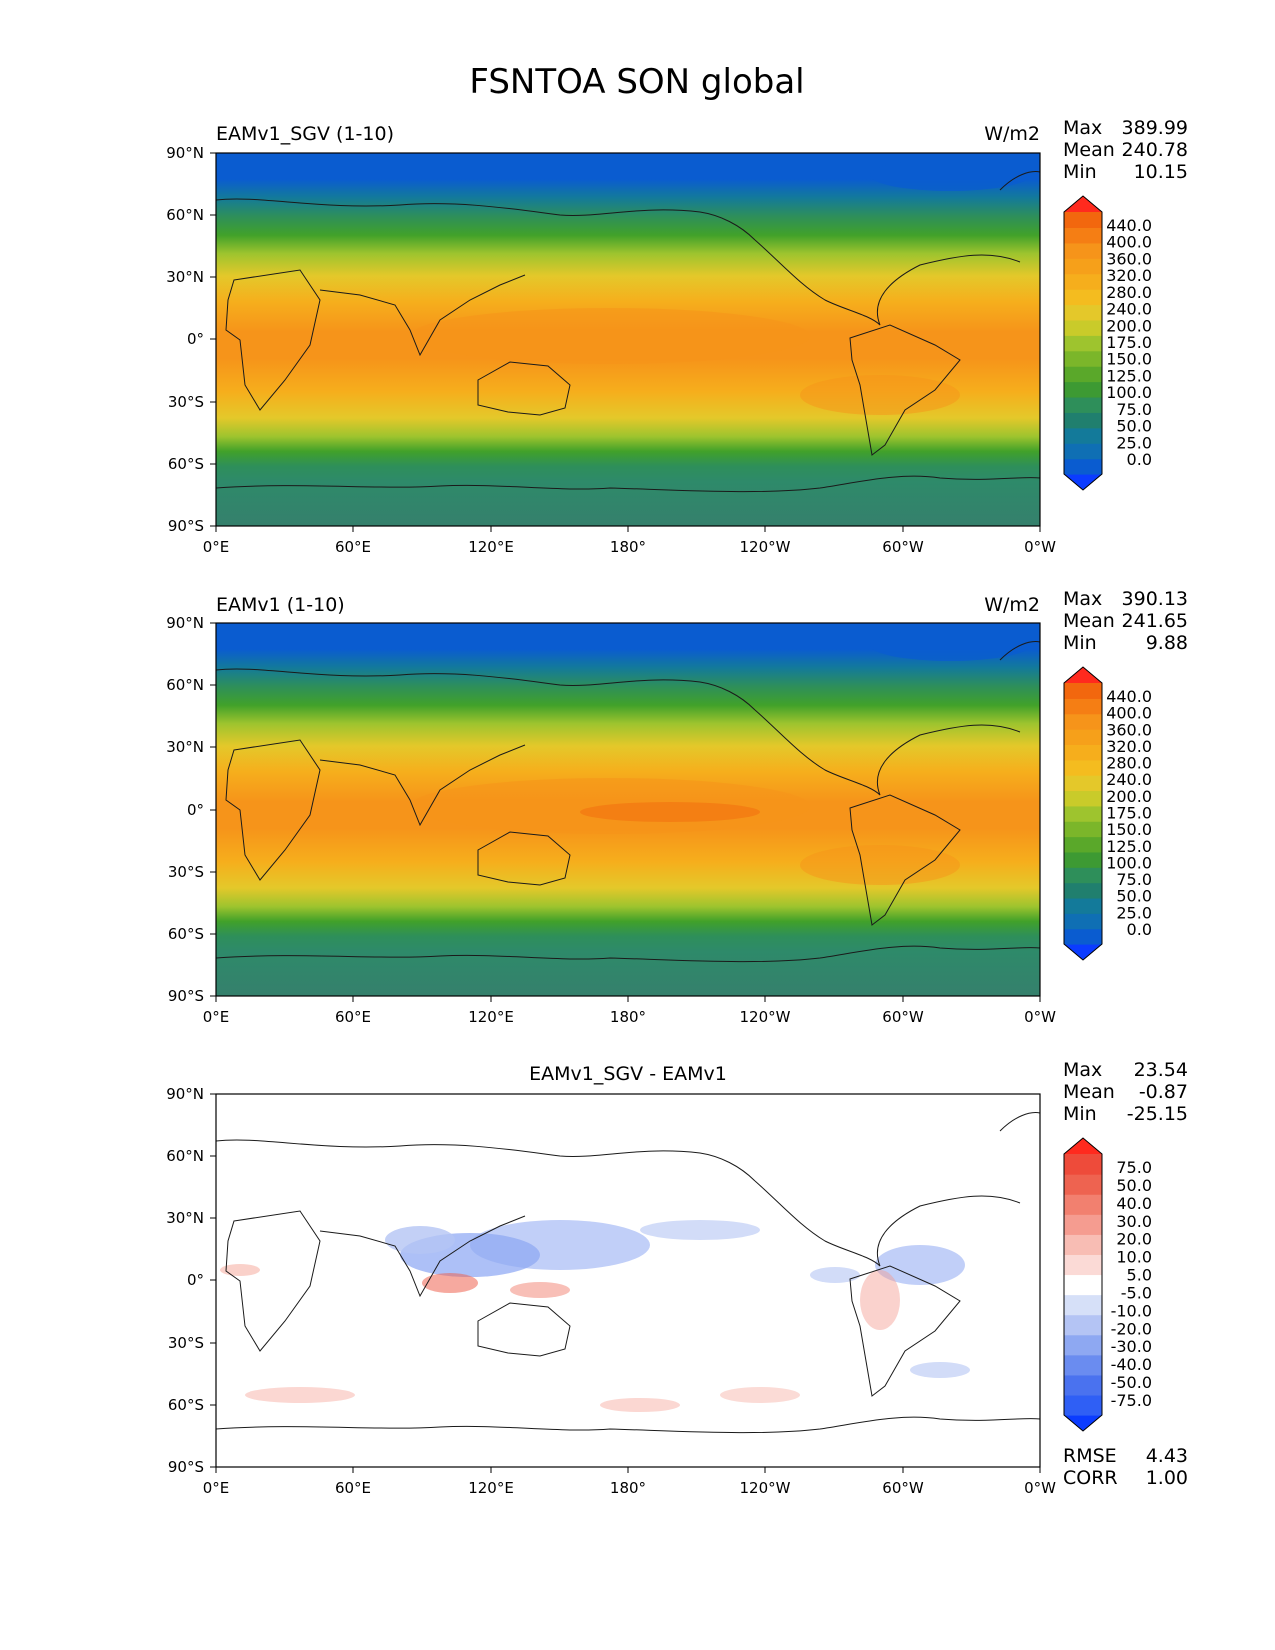 The image size is (1275, 1650). Describe the element at coordinates (1129, 696) in the screenshot. I see `colorbar-label: 440.0` at that location.